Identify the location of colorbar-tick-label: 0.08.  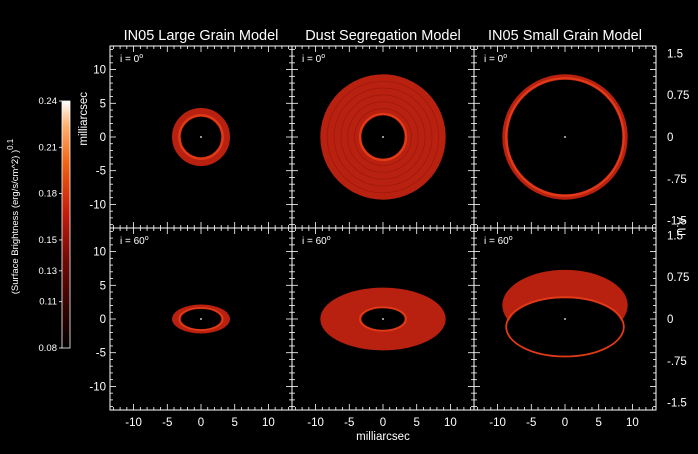
(48, 348).